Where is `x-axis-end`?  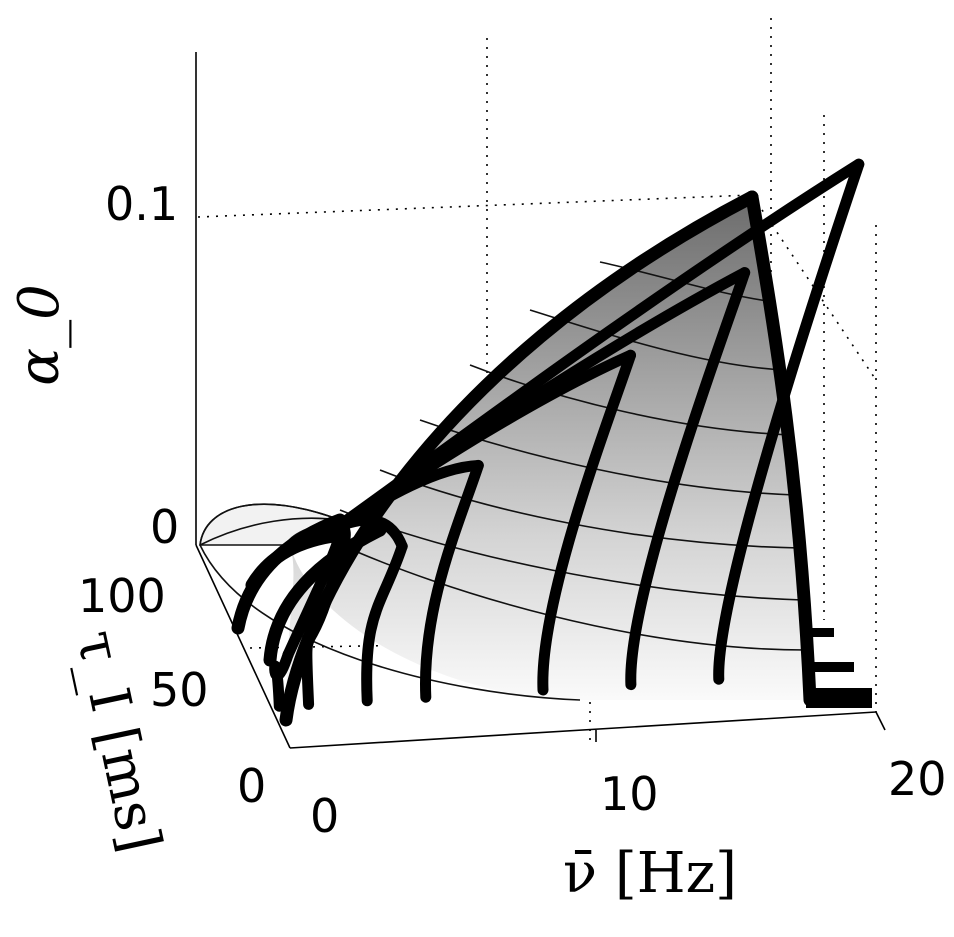
x-axis-end is located at coordinates (880, 721).